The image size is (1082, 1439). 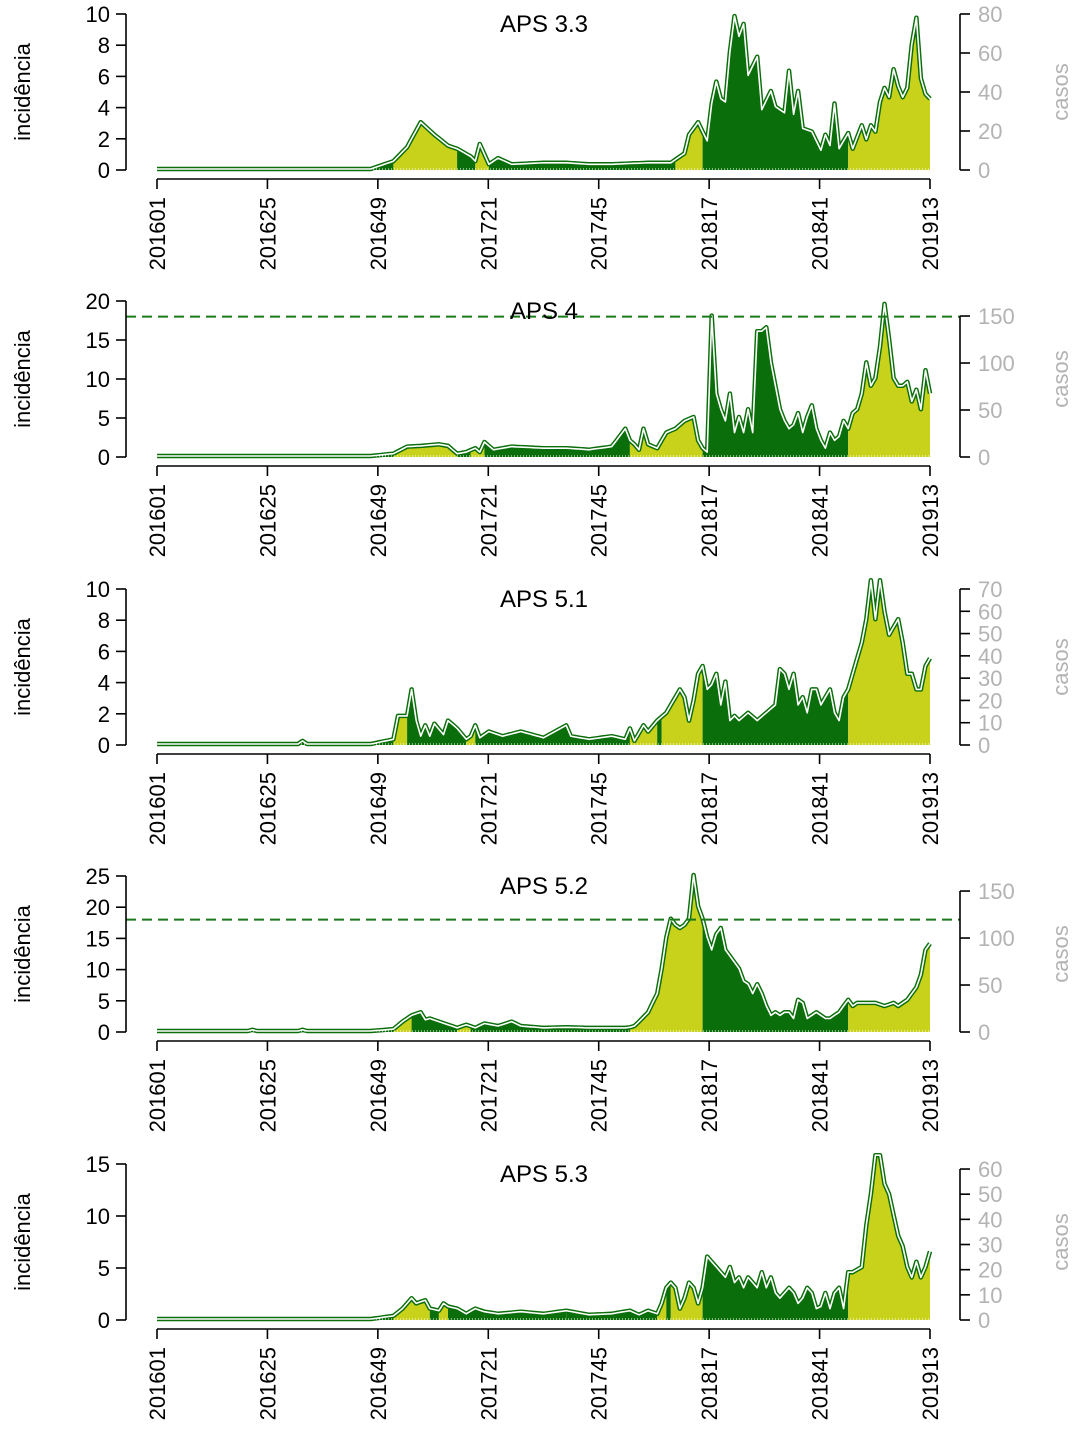 I want to click on y-right-tick-label: 100, so click(x=996, y=363).